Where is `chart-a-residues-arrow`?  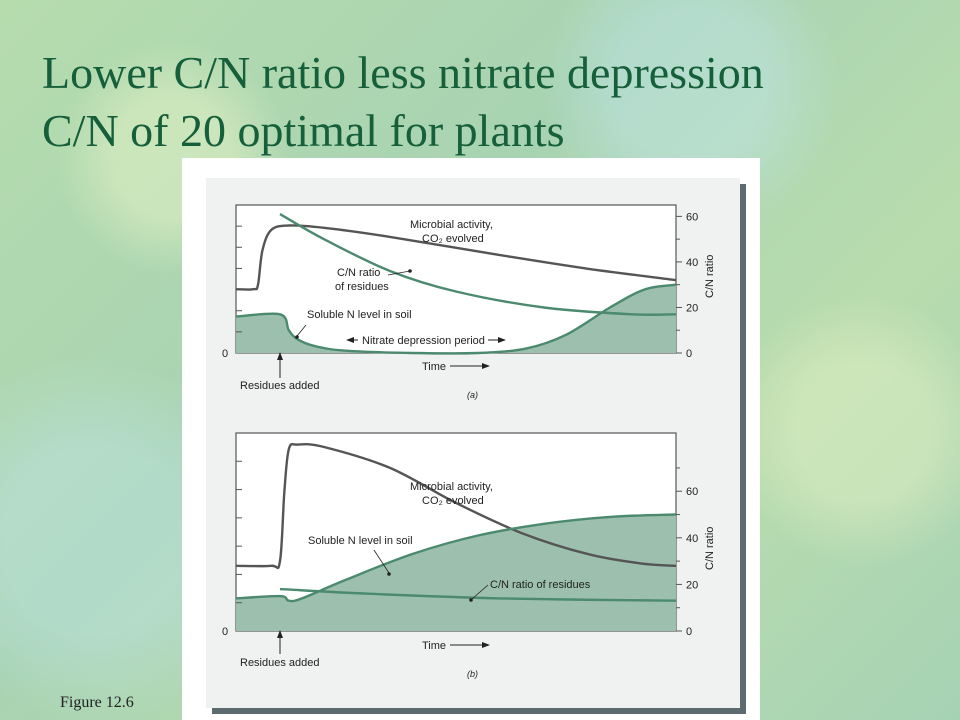
chart-a-residues-arrow is located at coordinates (280, 365).